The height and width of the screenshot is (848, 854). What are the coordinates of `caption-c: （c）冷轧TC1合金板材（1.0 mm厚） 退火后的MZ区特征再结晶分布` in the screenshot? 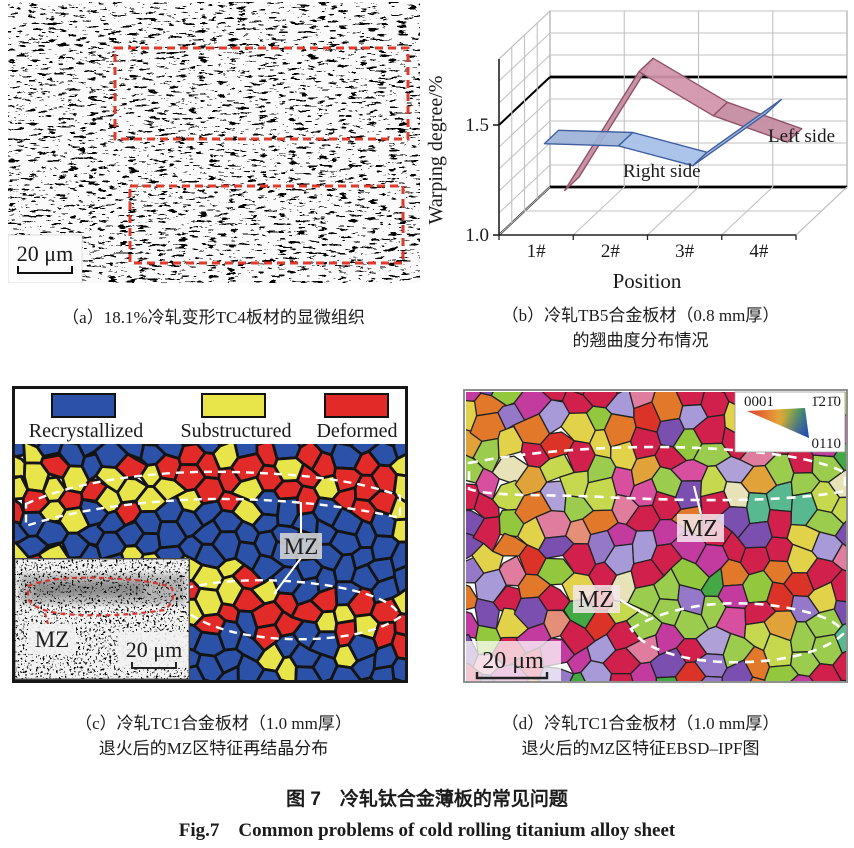 It's located at (213, 736).